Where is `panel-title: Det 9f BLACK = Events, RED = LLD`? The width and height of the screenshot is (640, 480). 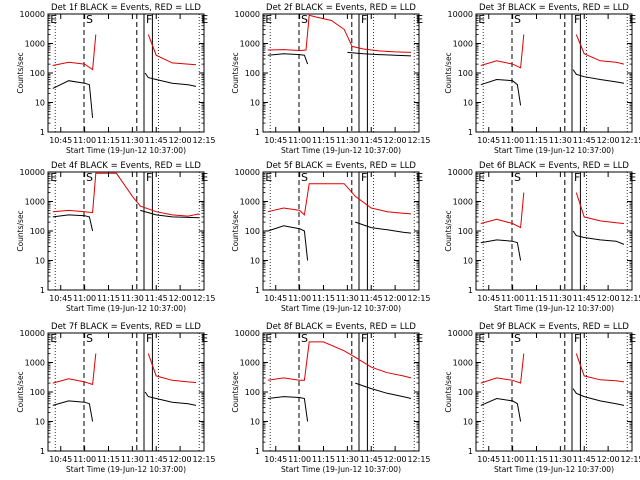
panel-title: Det 9f BLACK = Events, RED = LLD is located at coordinates (554, 327).